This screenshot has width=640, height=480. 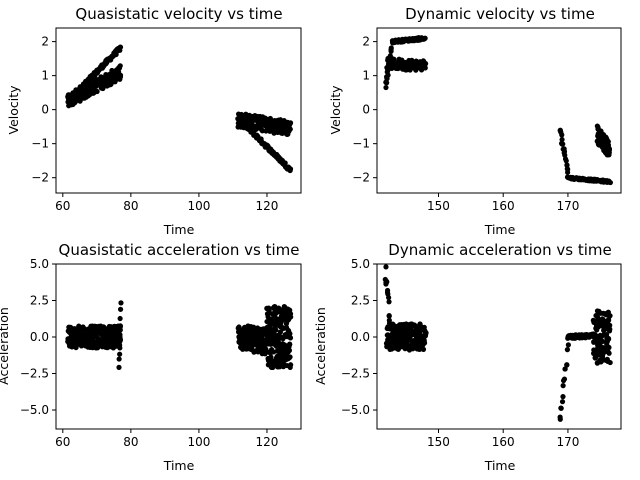 What do you see at coordinates (267, 206) in the screenshot?
I see `x-tick-label: 120` at bounding box center [267, 206].